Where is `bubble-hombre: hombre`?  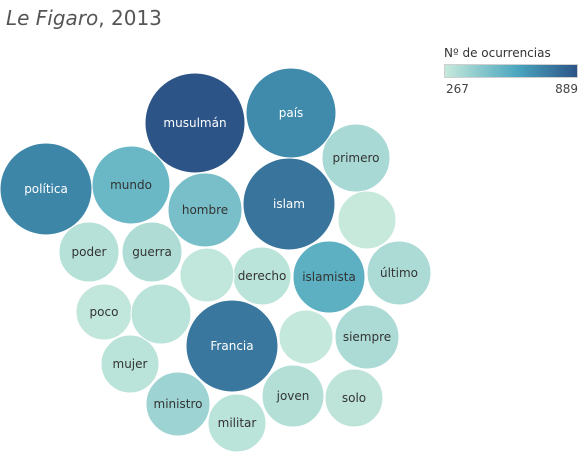 bubble-hombre: hombre is located at coordinates (205, 210).